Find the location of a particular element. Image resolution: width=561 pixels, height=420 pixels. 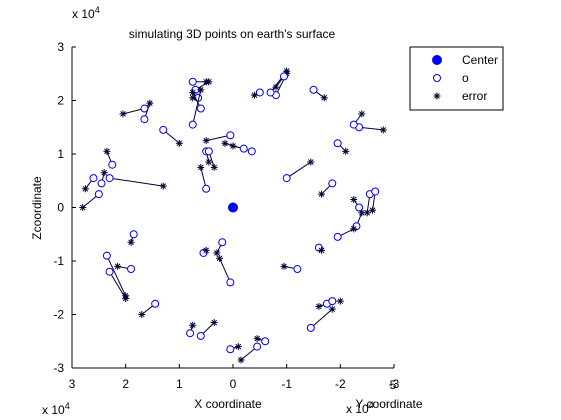

x-tick-label: 1 is located at coordinates (179, 384).